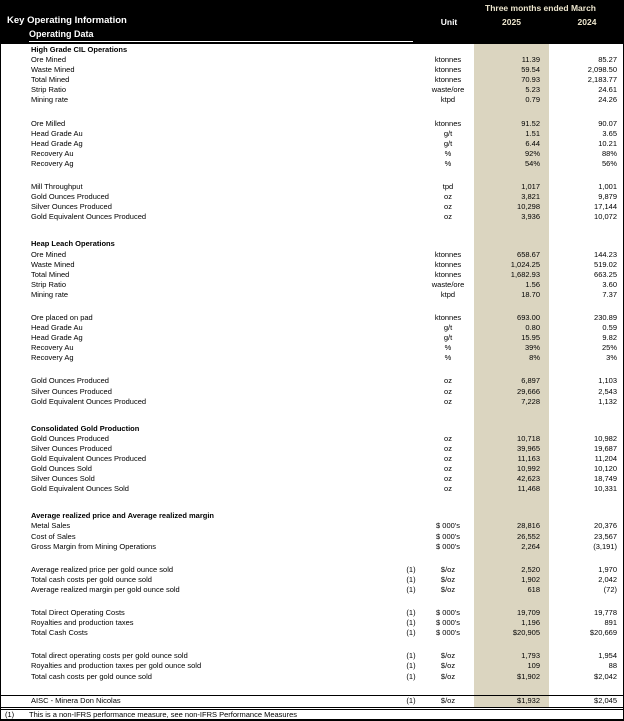 Image resolution: width=624 pixels, height=721 pixels. What do you see at coordinates (528, 469) in the screenshot?
I see `value-2025: 10,992` at bounding box center [528, 469].